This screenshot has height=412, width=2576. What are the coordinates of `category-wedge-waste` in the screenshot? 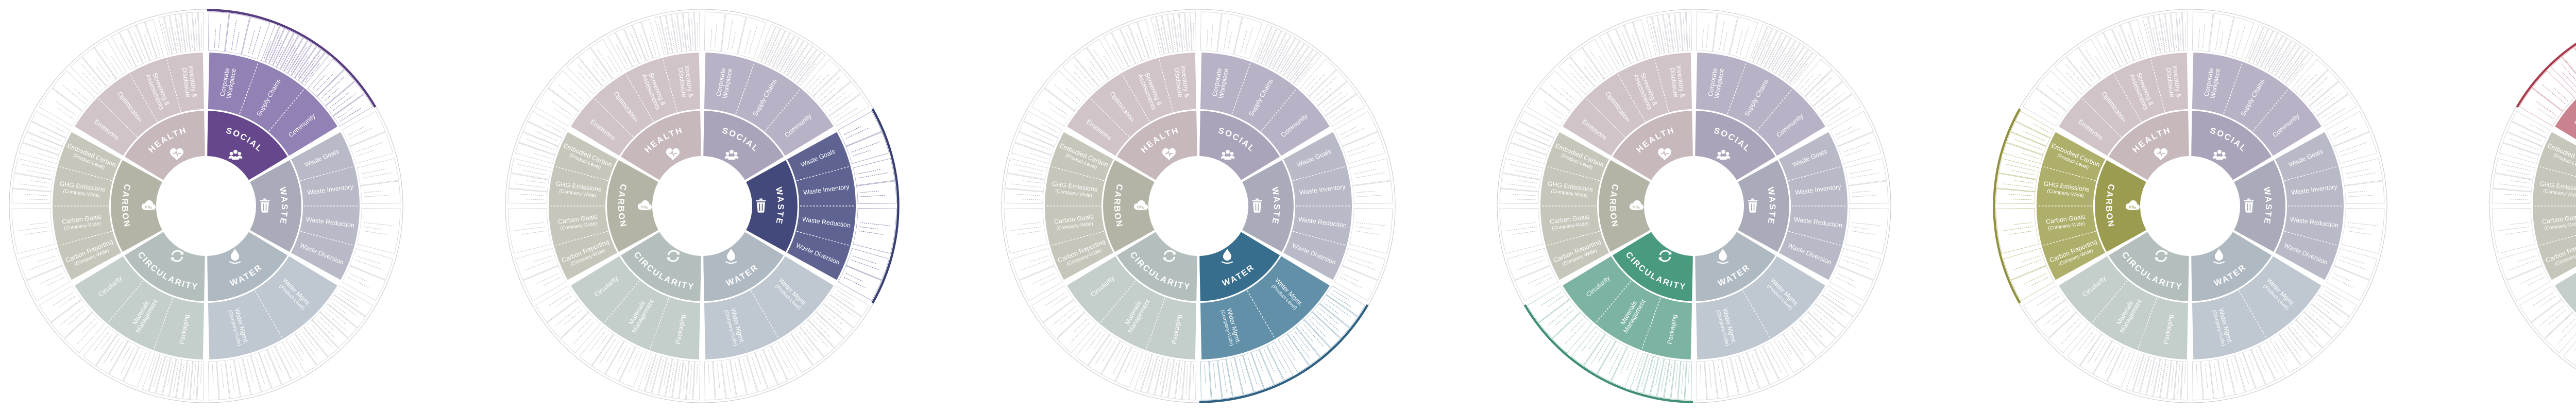 It's located at (1268, 206).